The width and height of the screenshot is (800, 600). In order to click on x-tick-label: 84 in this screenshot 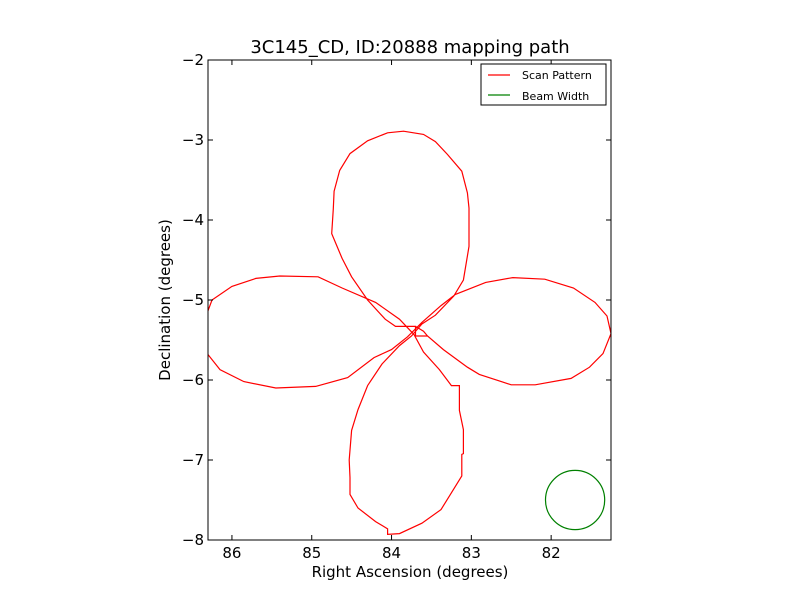, I will do `click(391, 553)`.